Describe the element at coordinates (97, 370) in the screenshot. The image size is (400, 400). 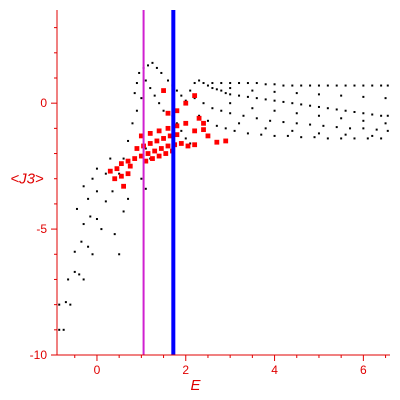
I see `x-tick-label: 0` at that location.